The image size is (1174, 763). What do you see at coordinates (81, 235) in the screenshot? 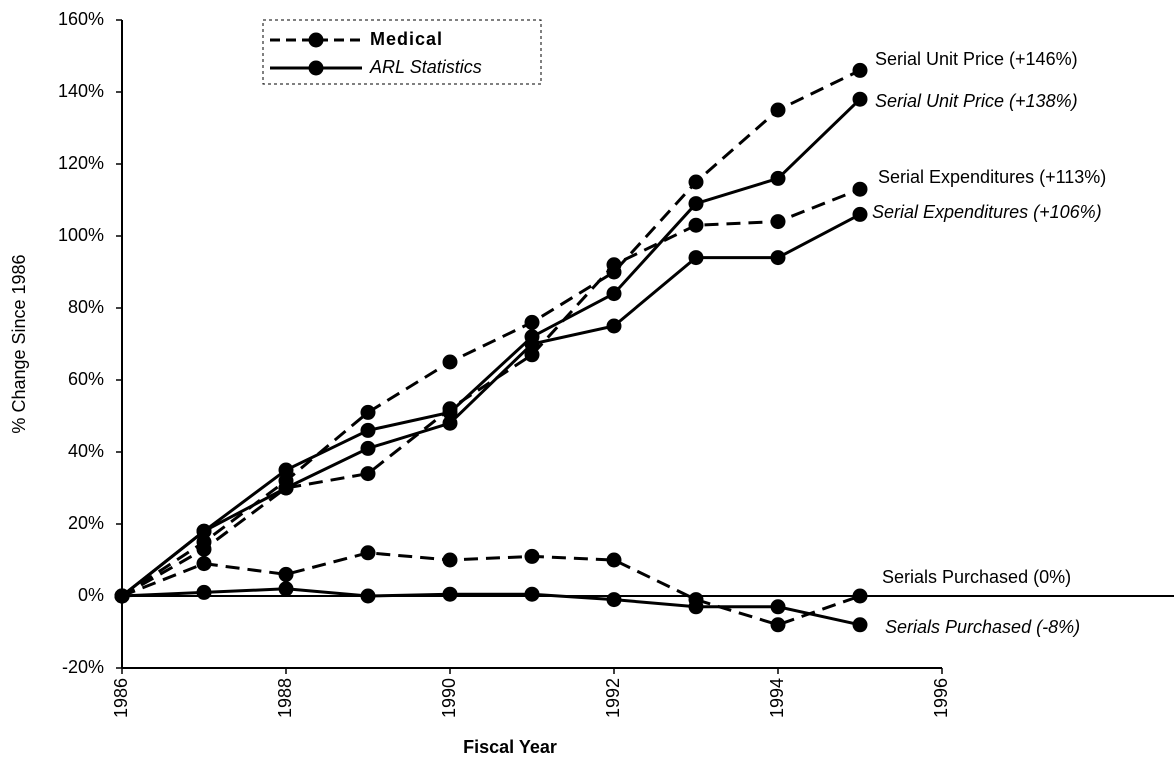
I see `y-tick-label: 100%` at bounding box center [81, 235].